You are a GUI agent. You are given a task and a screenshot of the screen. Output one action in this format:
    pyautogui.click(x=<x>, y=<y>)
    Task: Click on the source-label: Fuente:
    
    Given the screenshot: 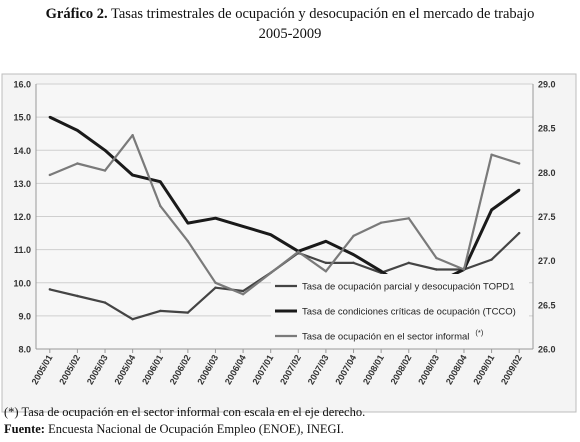 What is the action you would take?
    pyautogui.click(x=24, y=429)
    